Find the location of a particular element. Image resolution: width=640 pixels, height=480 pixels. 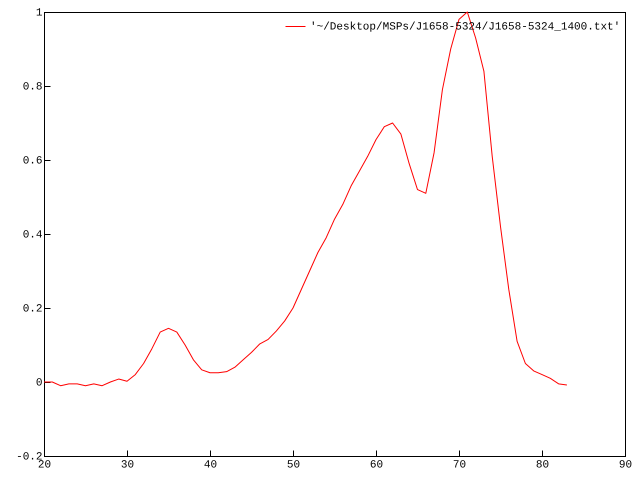

y-tick-label: 0.4 is located at coordinates (32, 236).